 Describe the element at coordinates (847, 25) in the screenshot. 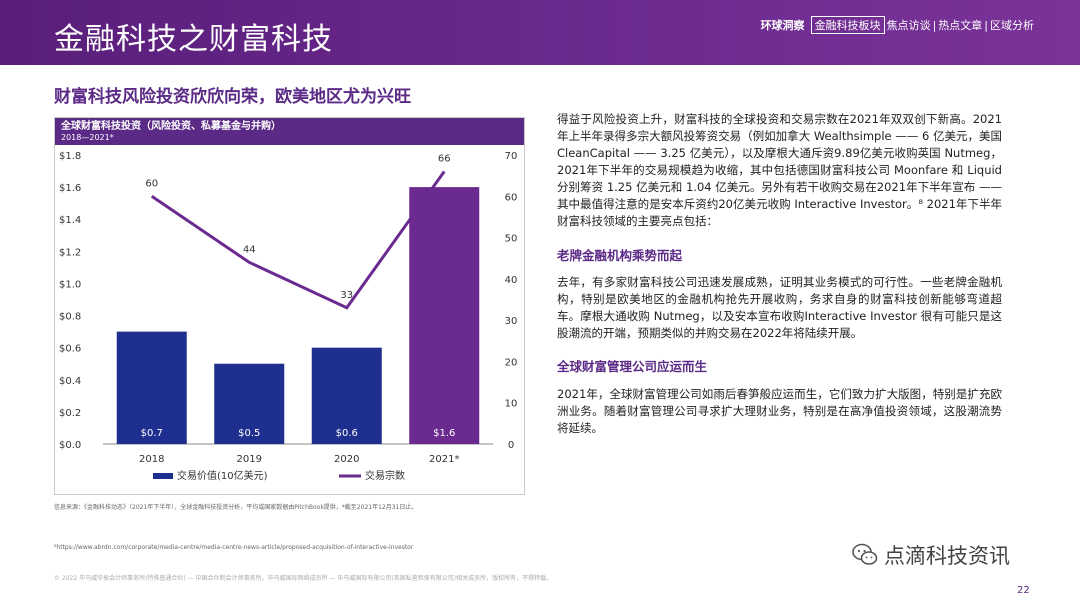

I see `nav-item-active: 金融科技板块` at that location.